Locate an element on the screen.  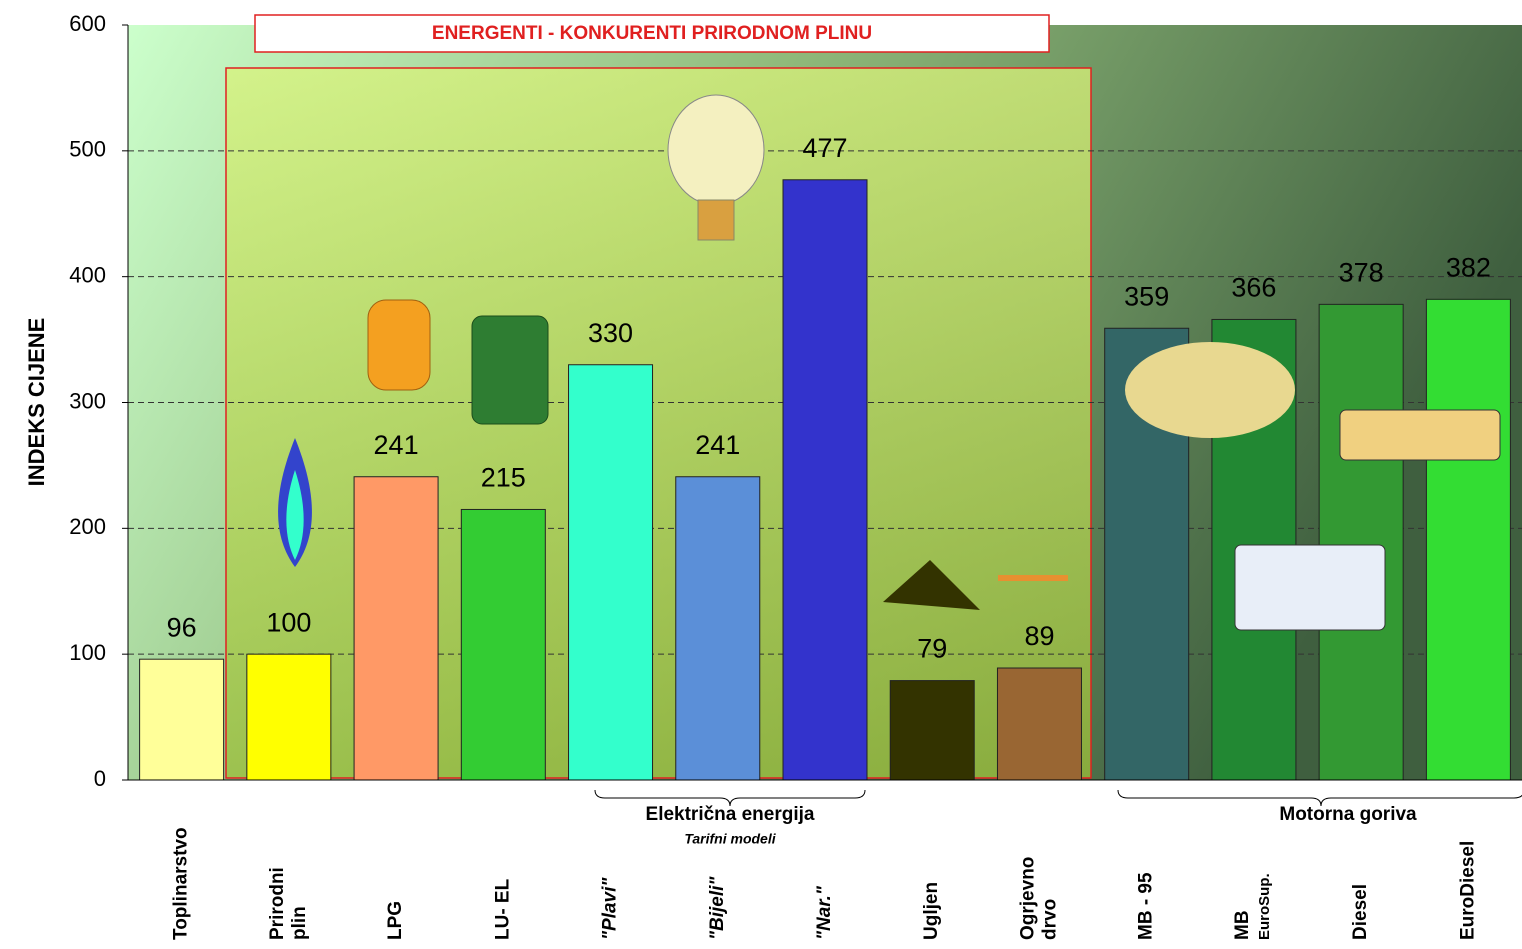
x-tick-label: Ogrjevno is located at coordinates (1027, 898).